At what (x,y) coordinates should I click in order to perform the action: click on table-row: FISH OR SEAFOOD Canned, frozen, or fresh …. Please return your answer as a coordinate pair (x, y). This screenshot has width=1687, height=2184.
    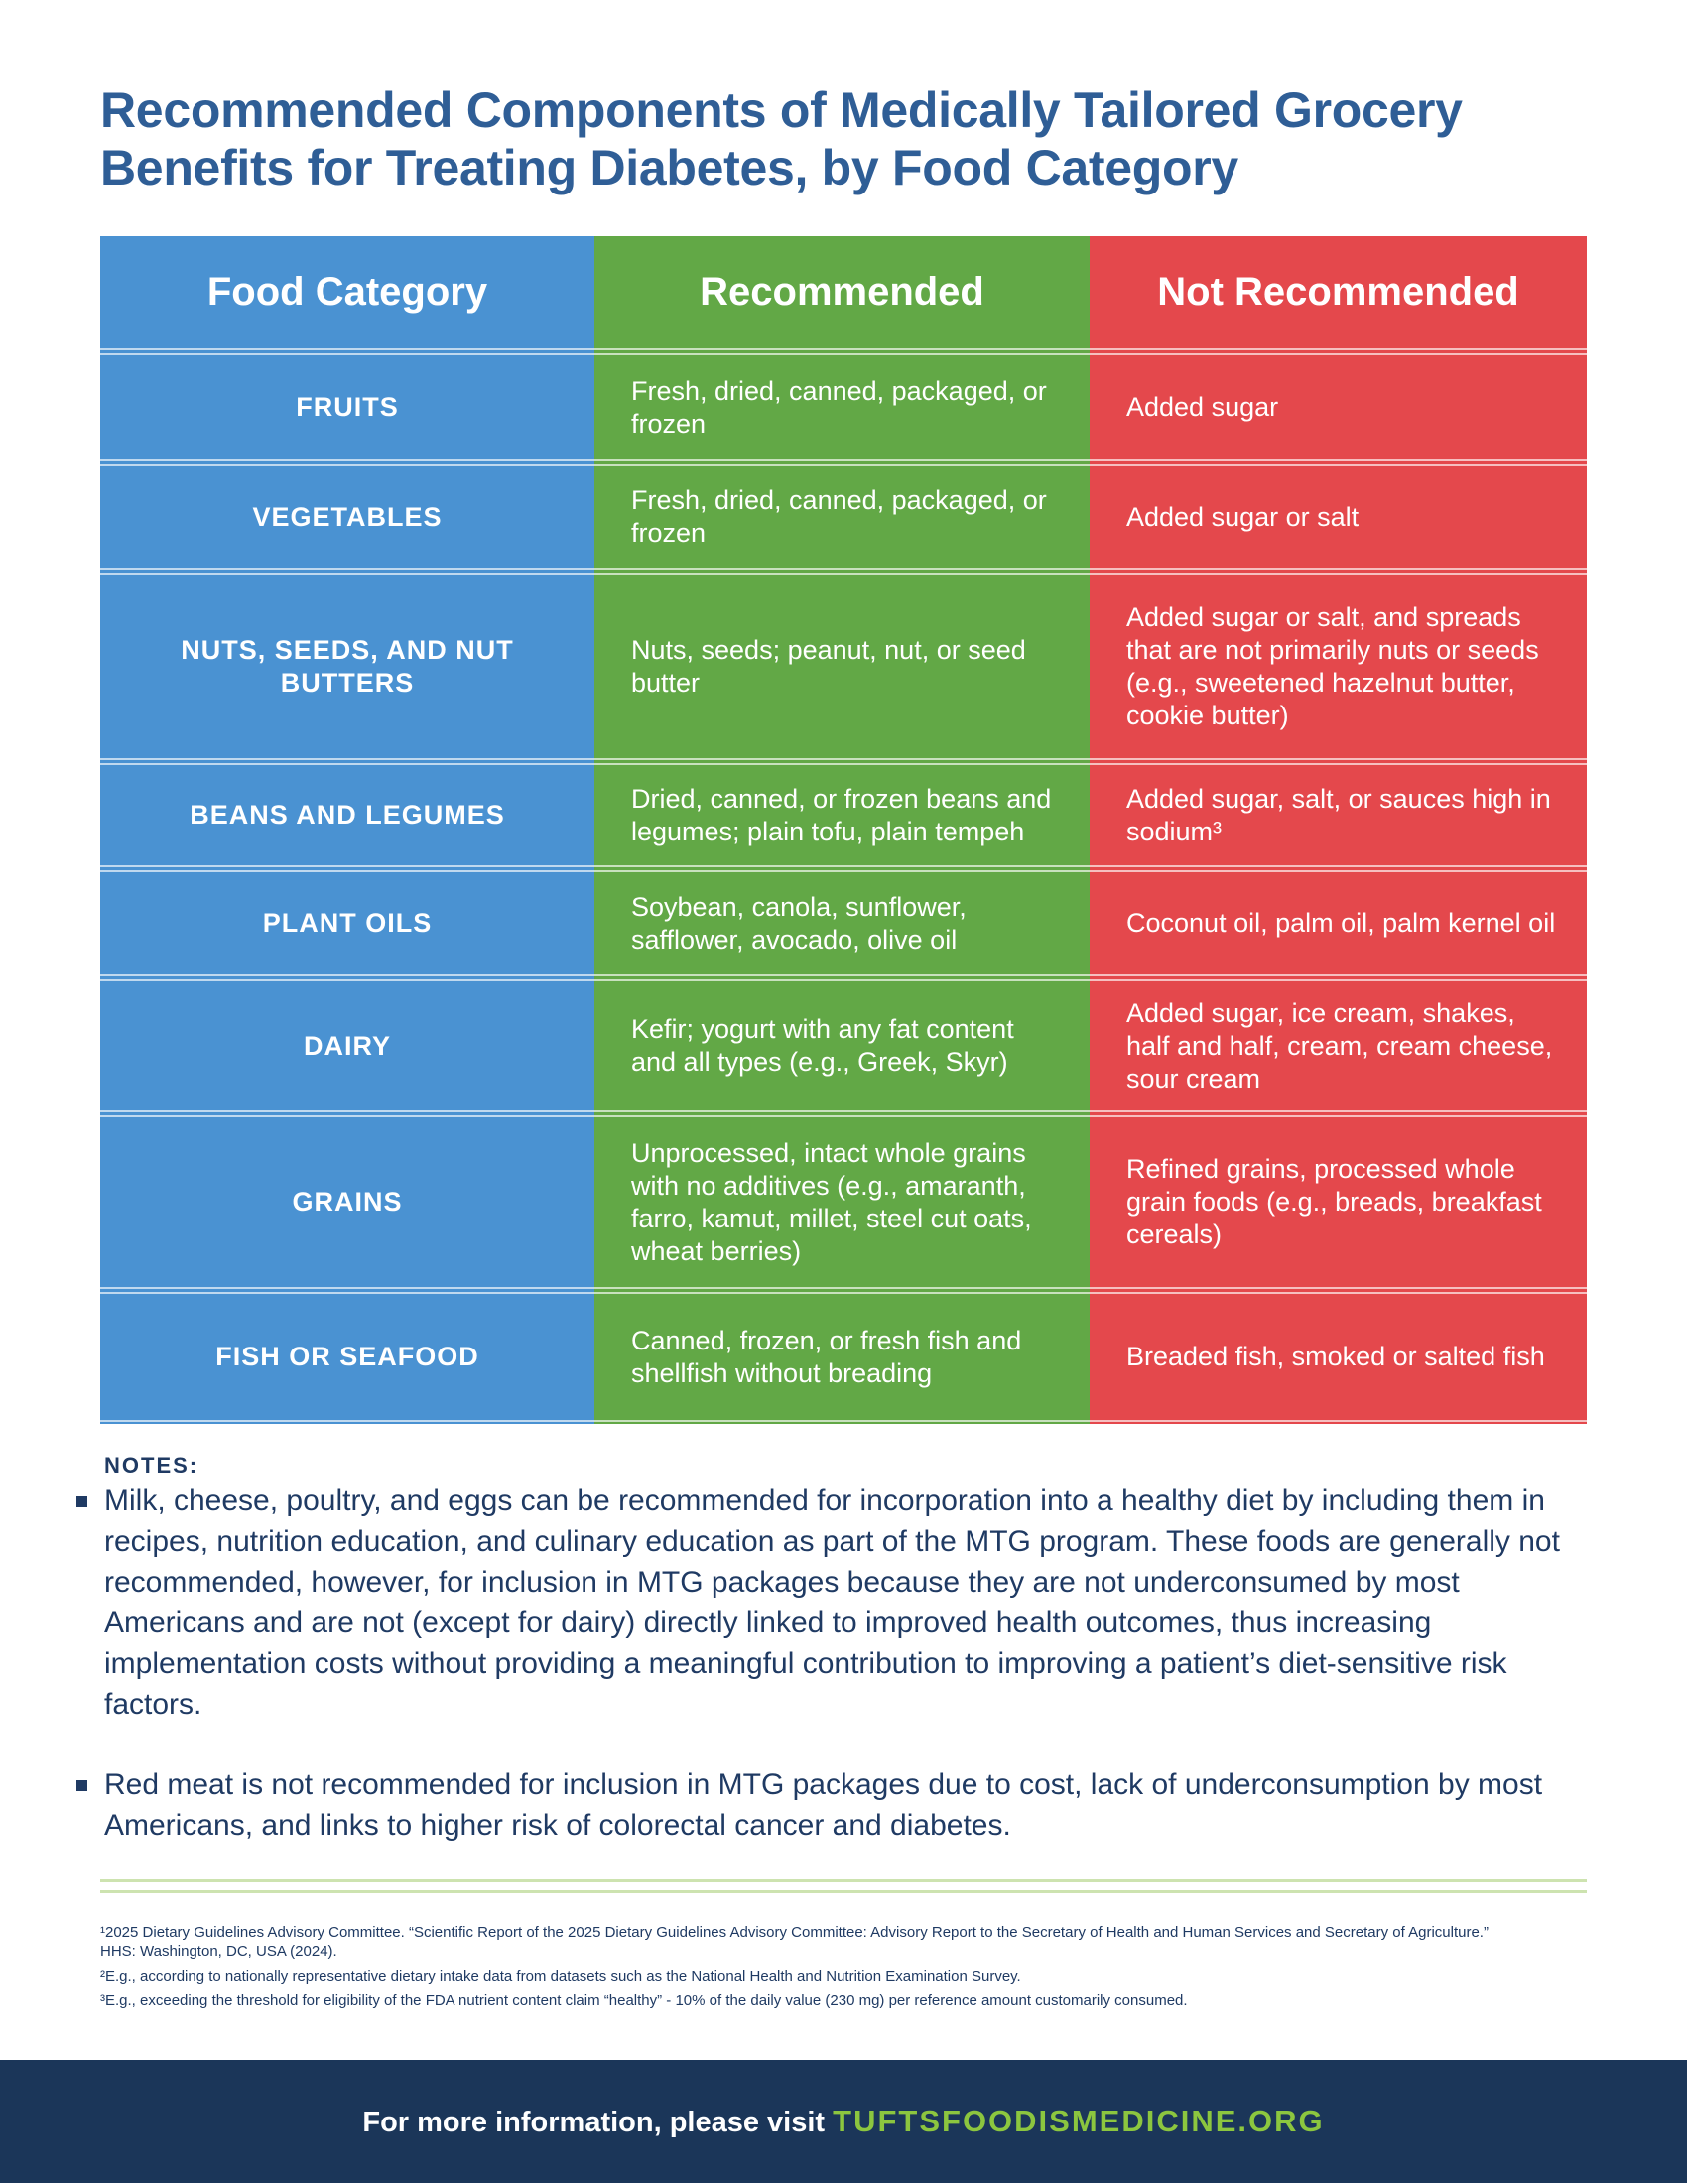
    Looking at the image, I should click on (843, 1357).